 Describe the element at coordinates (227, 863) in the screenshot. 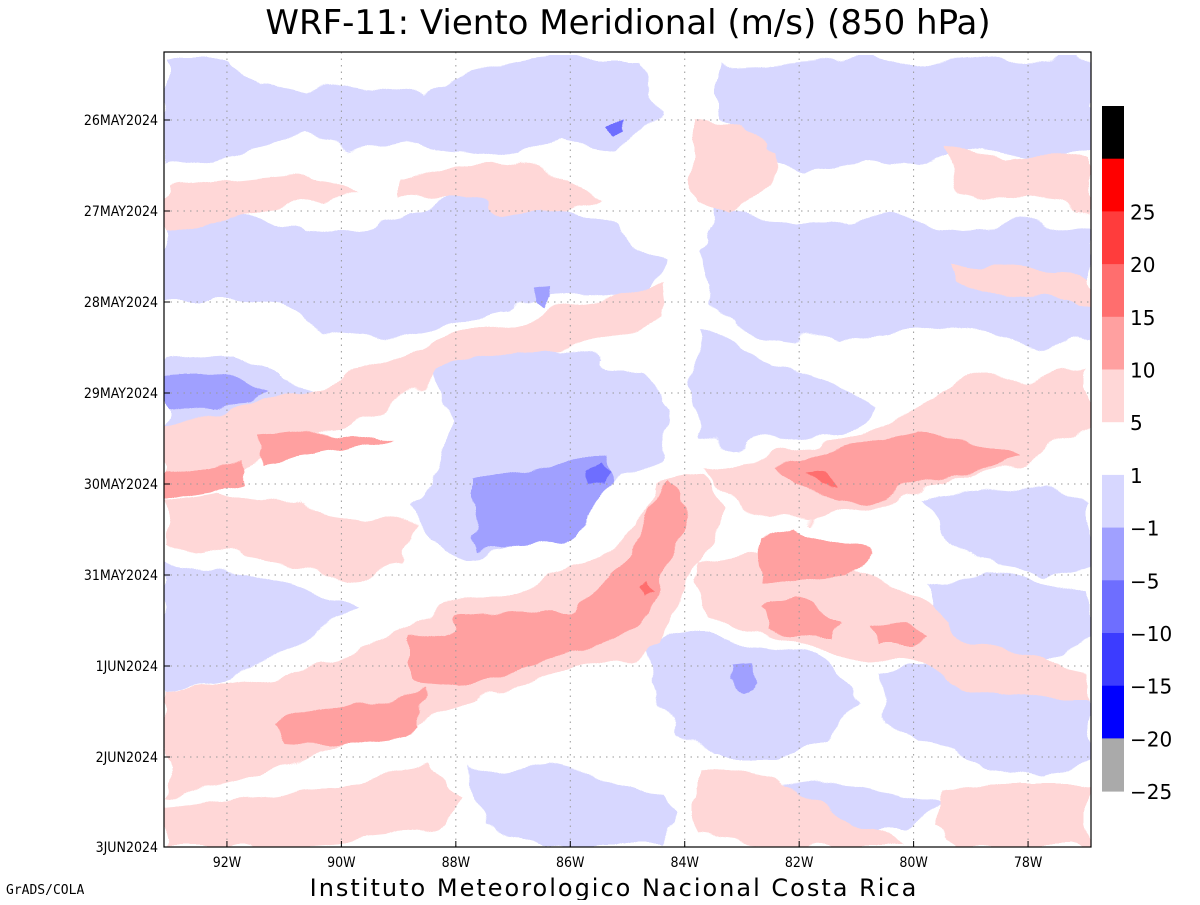

I see `x-tick-label: 92W` at that location.